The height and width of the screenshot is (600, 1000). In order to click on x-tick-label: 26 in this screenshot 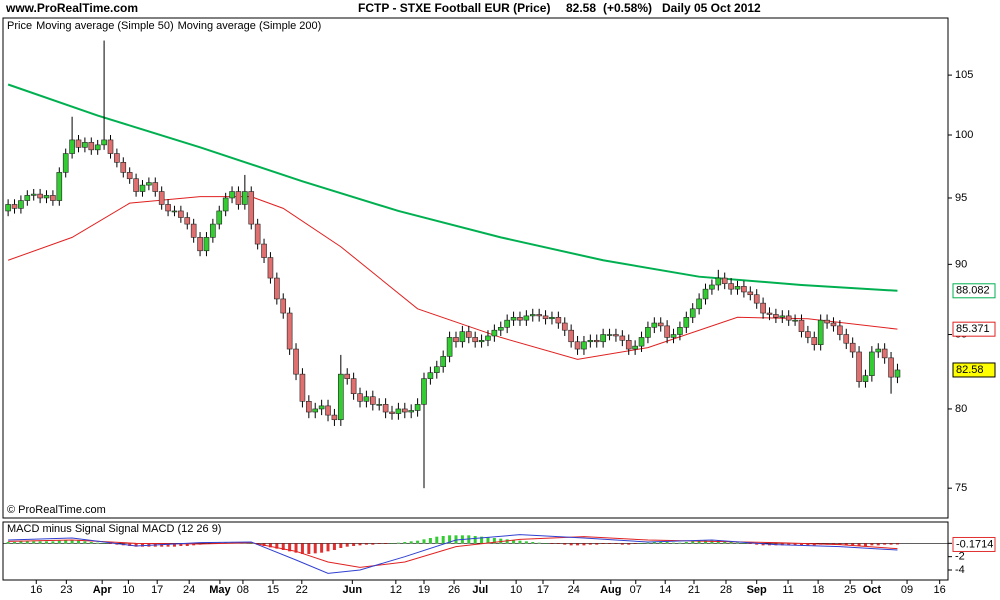, I will do `click(454, 590)`.